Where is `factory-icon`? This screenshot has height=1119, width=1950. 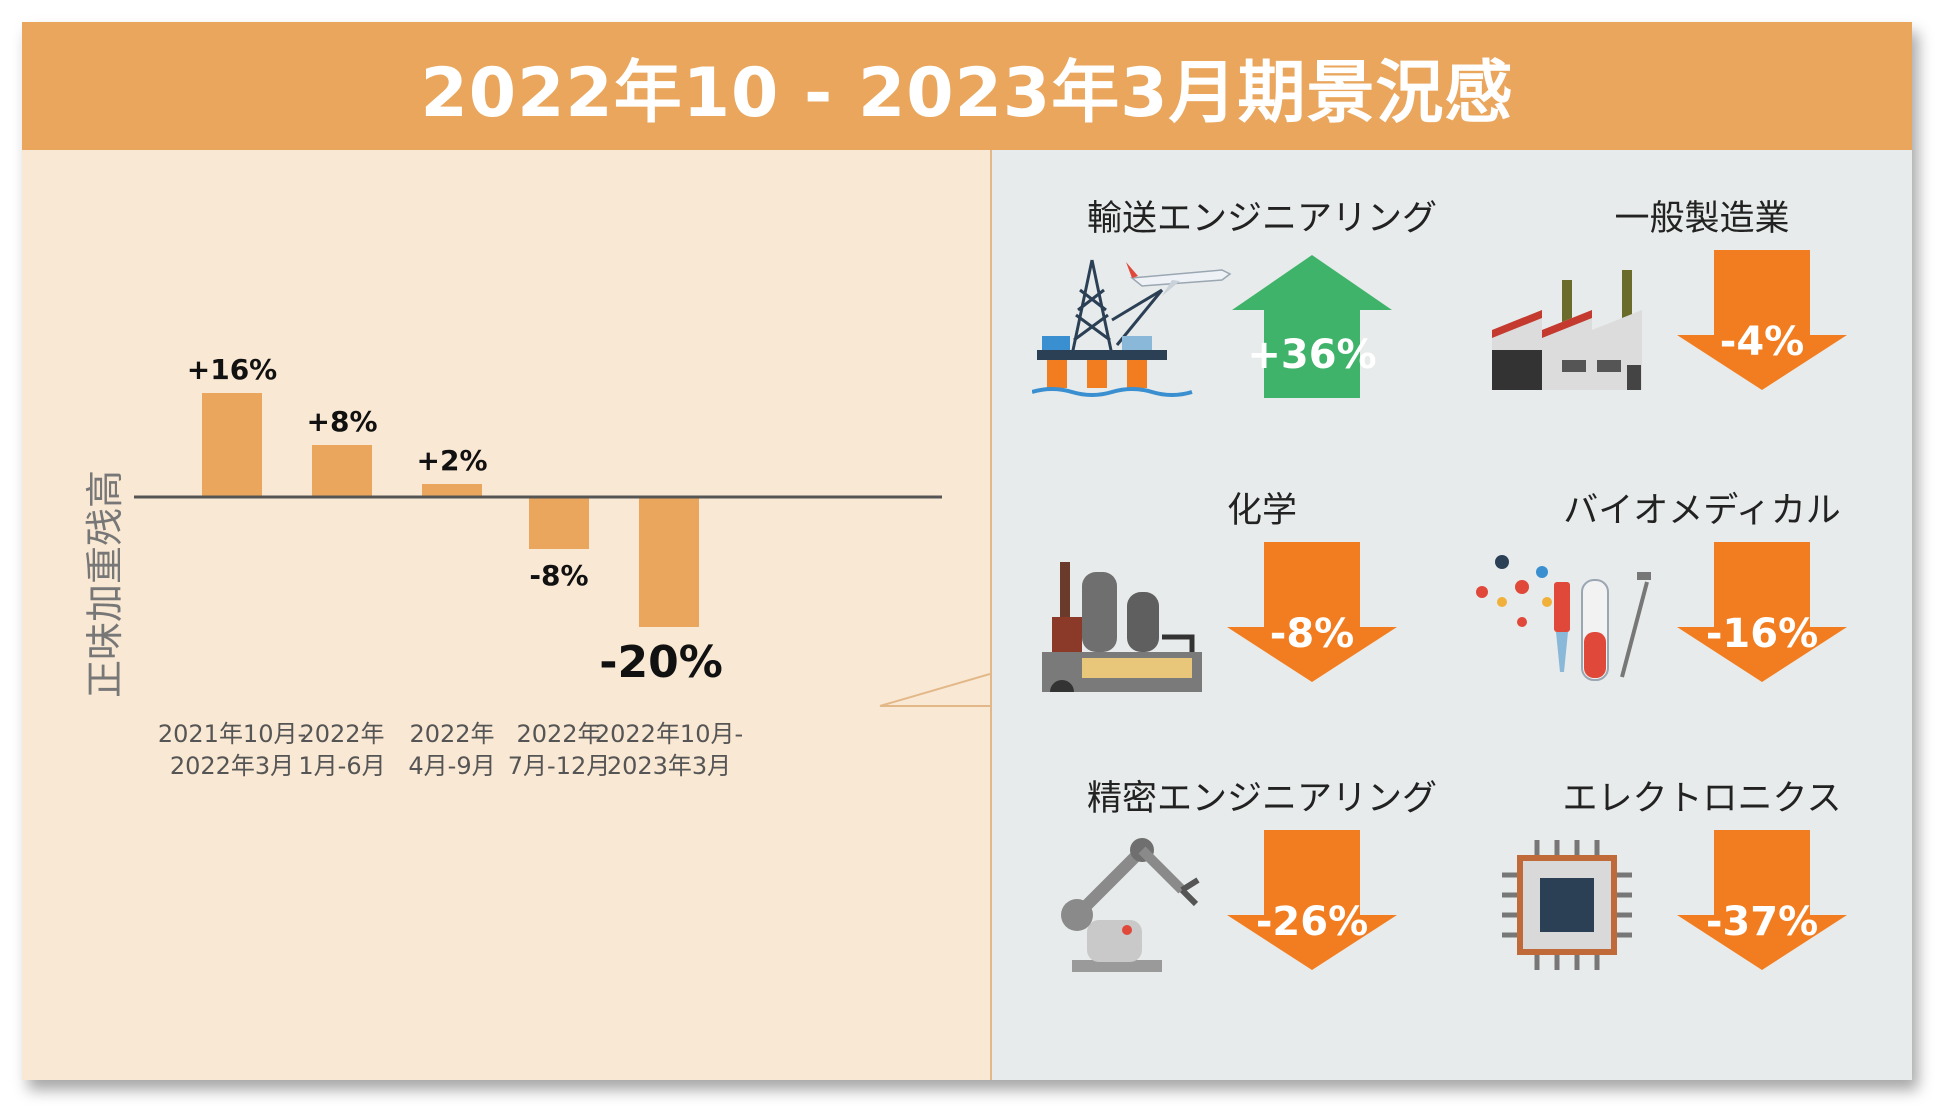 factory-icon is located at coordinates (1567, 330).